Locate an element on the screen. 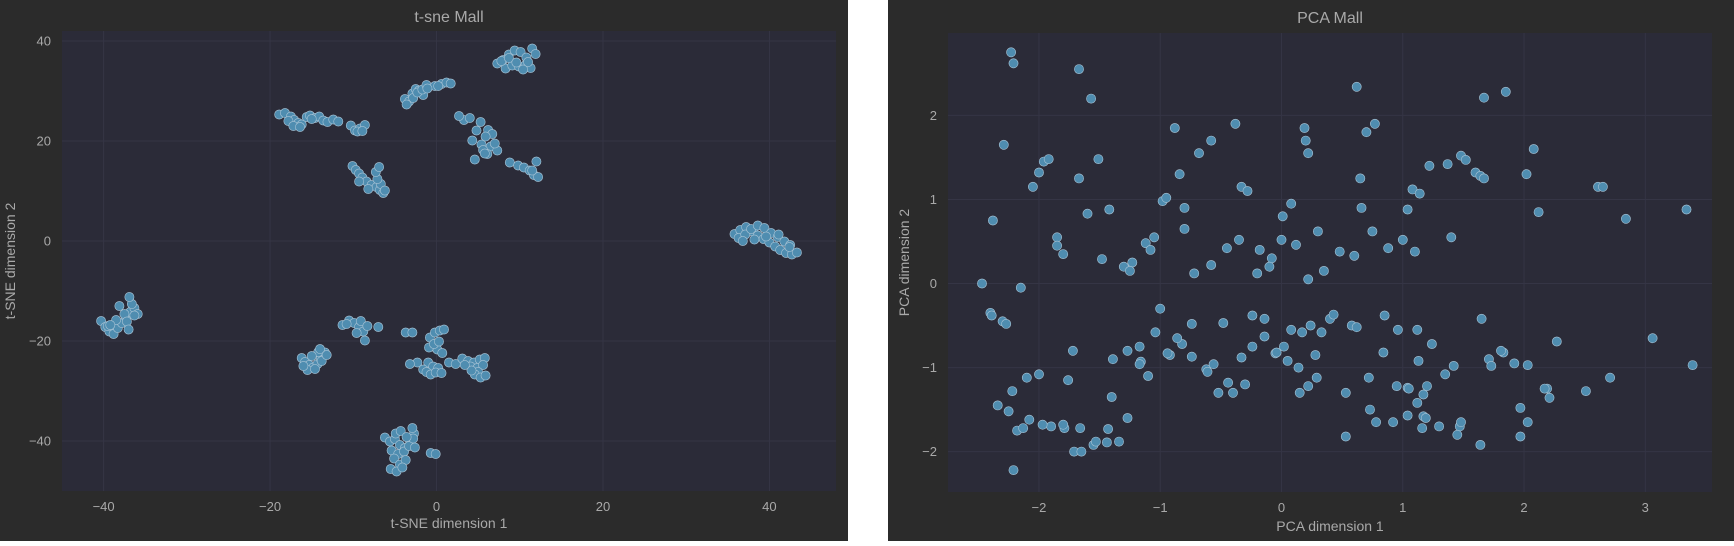 The image size is (1734, 546). y-tick-label: 20 is located at coordinates (44, 141).